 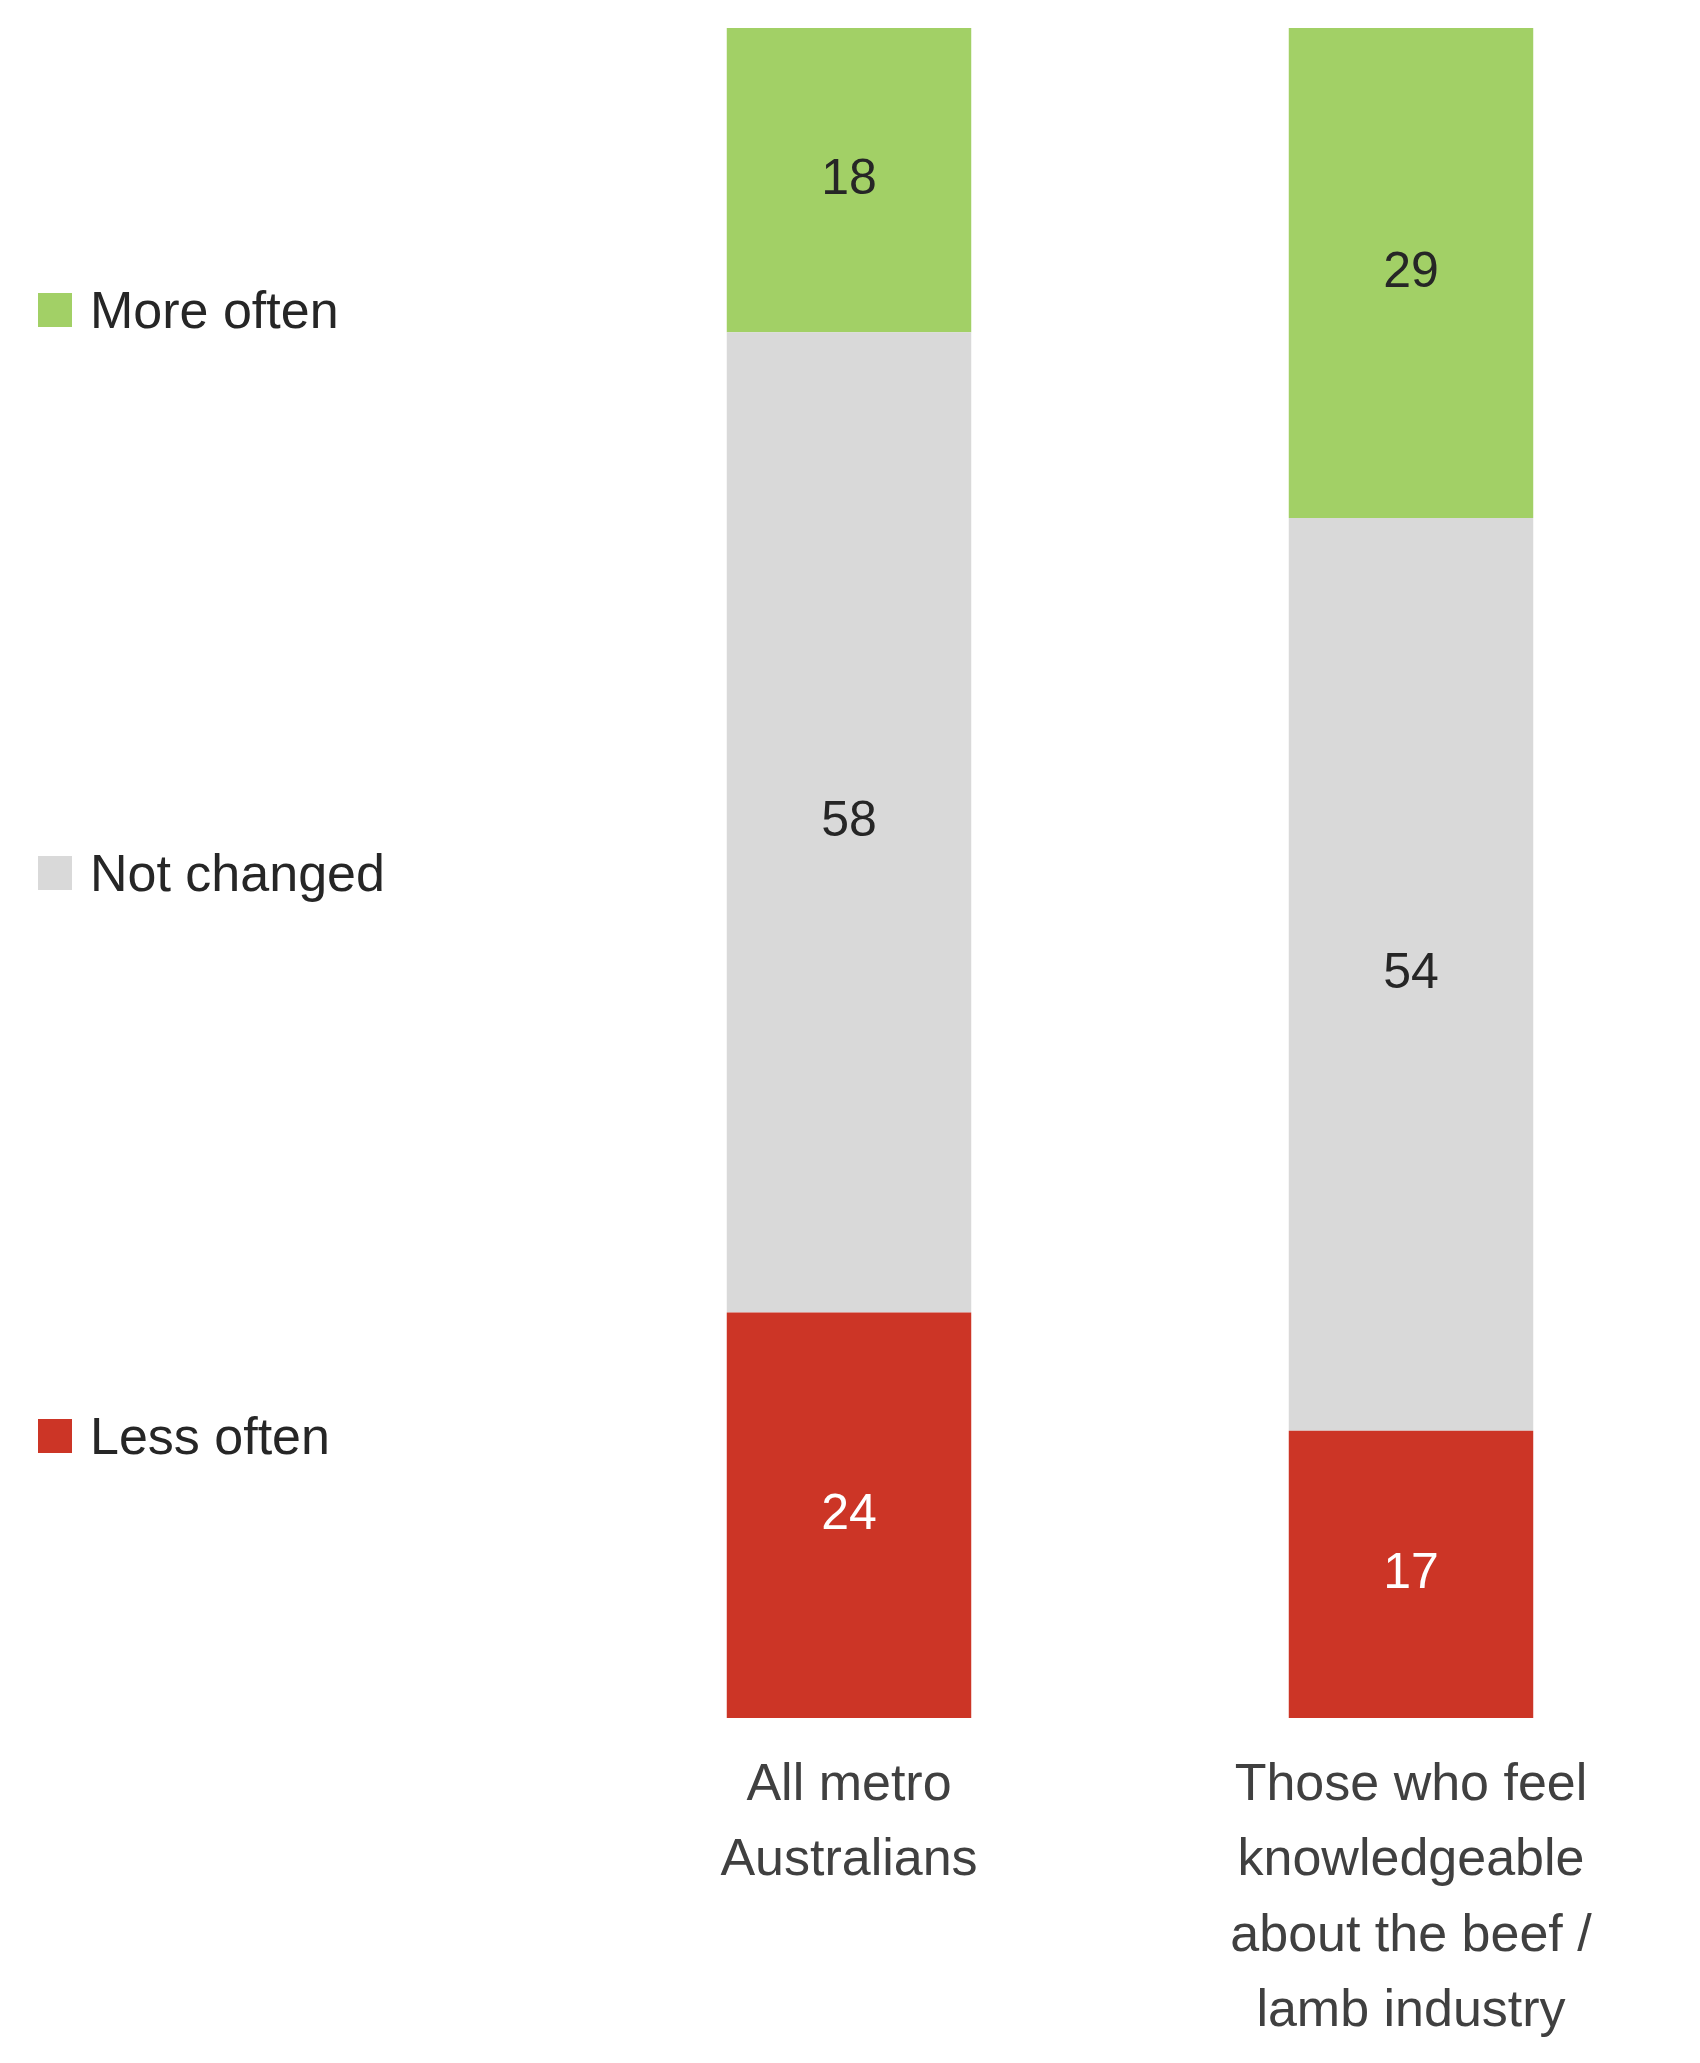 What do you see at coordinates (1411, 1895) in the screenshot?
I see `x-tick-label: Those who feel knowledgeable about the beef / lamb industry` at bounding box center [1411, 1895].